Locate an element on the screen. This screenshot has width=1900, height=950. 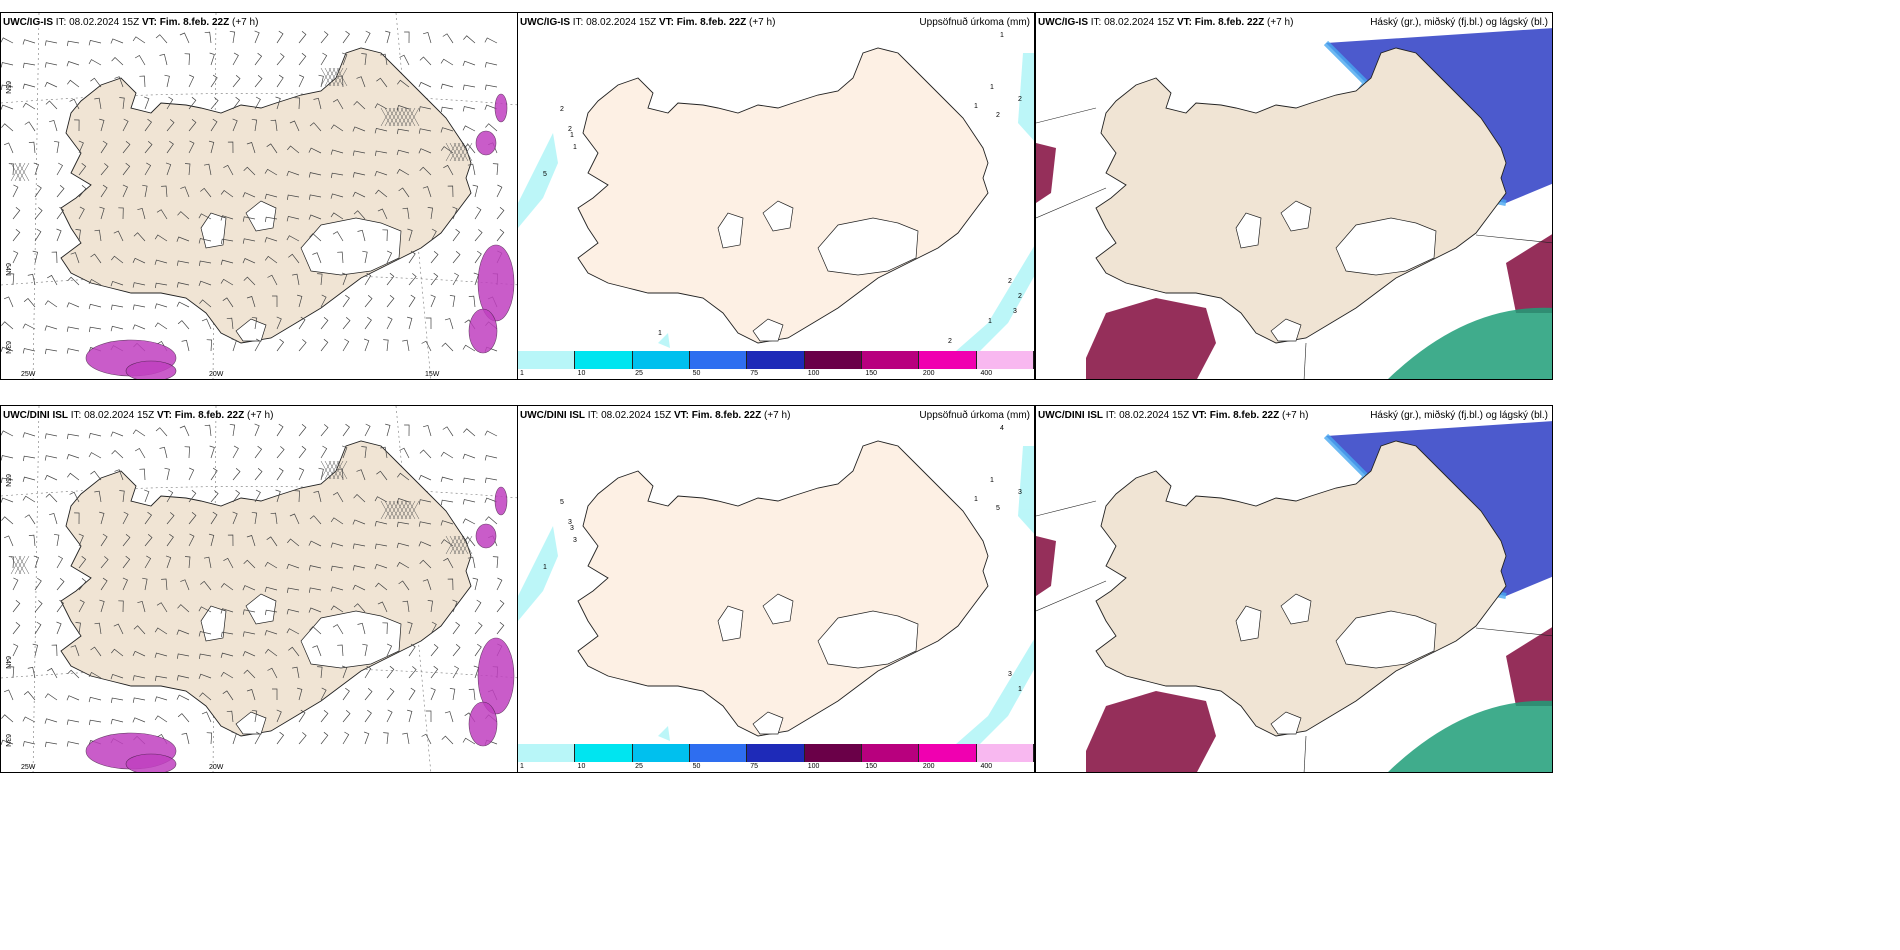
longitude-label: 25W is located at coordinates (28, 767).